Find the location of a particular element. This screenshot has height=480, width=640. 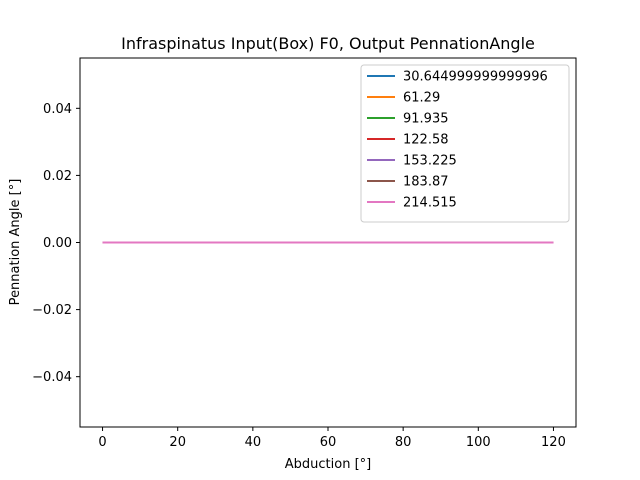

legend-label: 122.58 is located at coordinates (426, 140).